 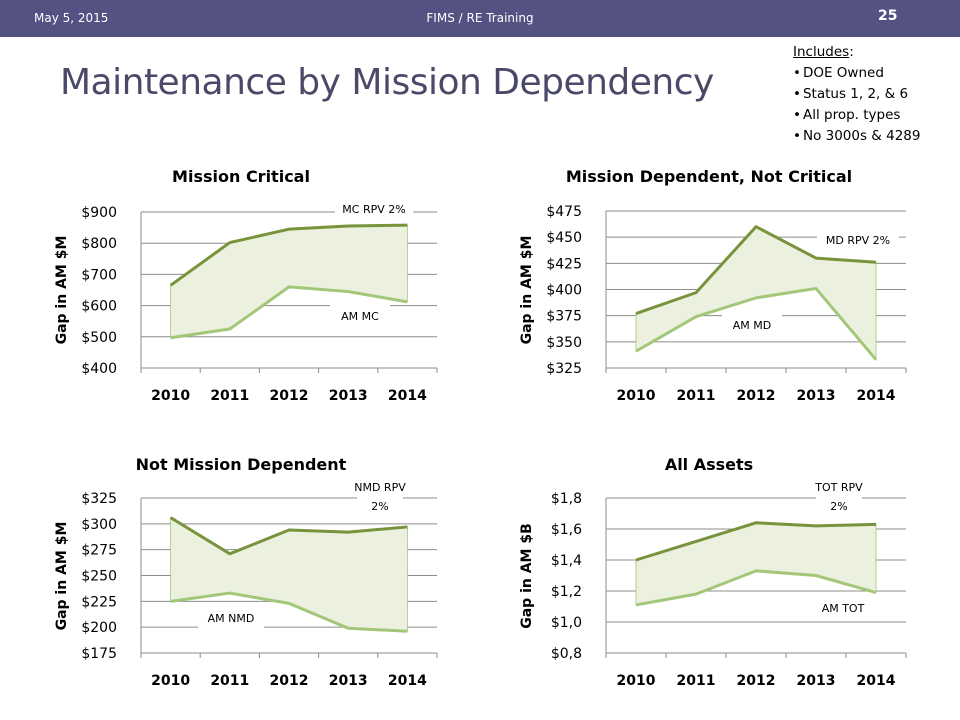 I want to click on series-label: NMD RPV, so click(x=380, y=487).